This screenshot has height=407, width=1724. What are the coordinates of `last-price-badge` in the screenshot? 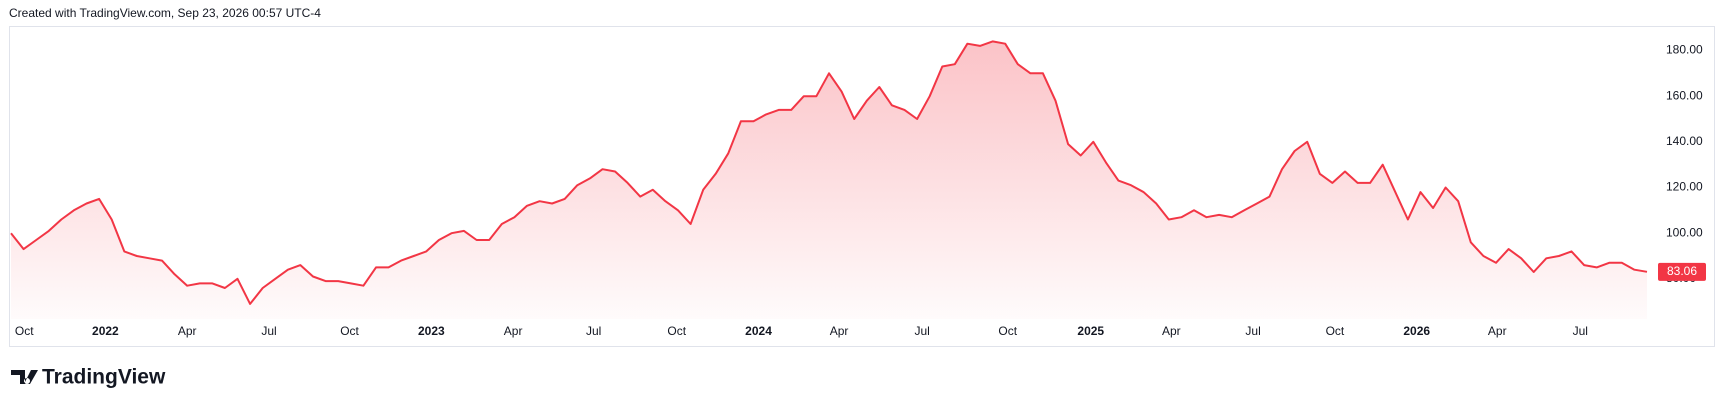 It's located at (1682, 271).